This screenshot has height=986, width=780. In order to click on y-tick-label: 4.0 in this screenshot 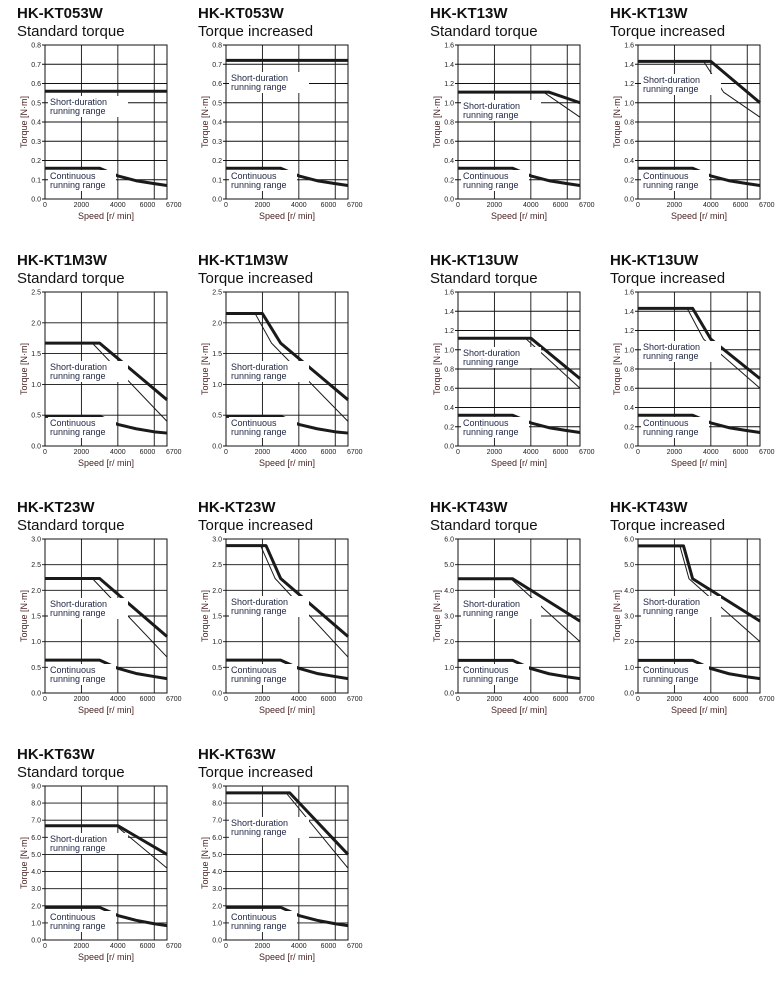, I will do `click(217, 872)`.